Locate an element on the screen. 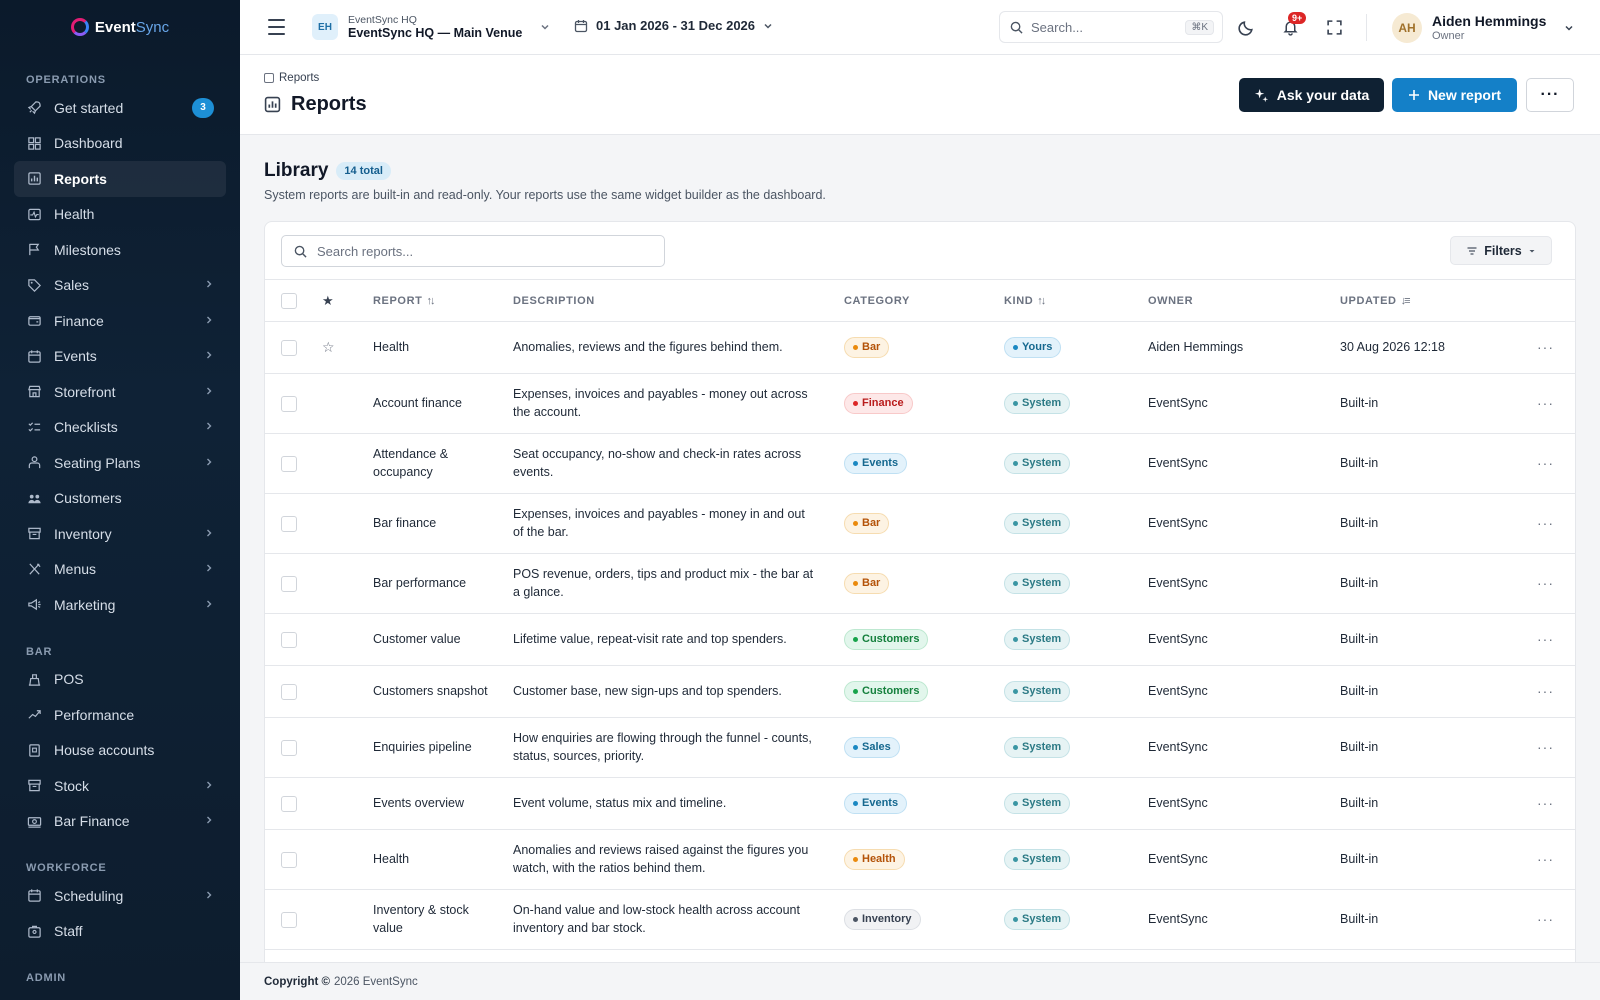 This screenshot has width=1600, height=1000. sidebar-item-get-started: Get started 3 is located at coordinates (120, 108).